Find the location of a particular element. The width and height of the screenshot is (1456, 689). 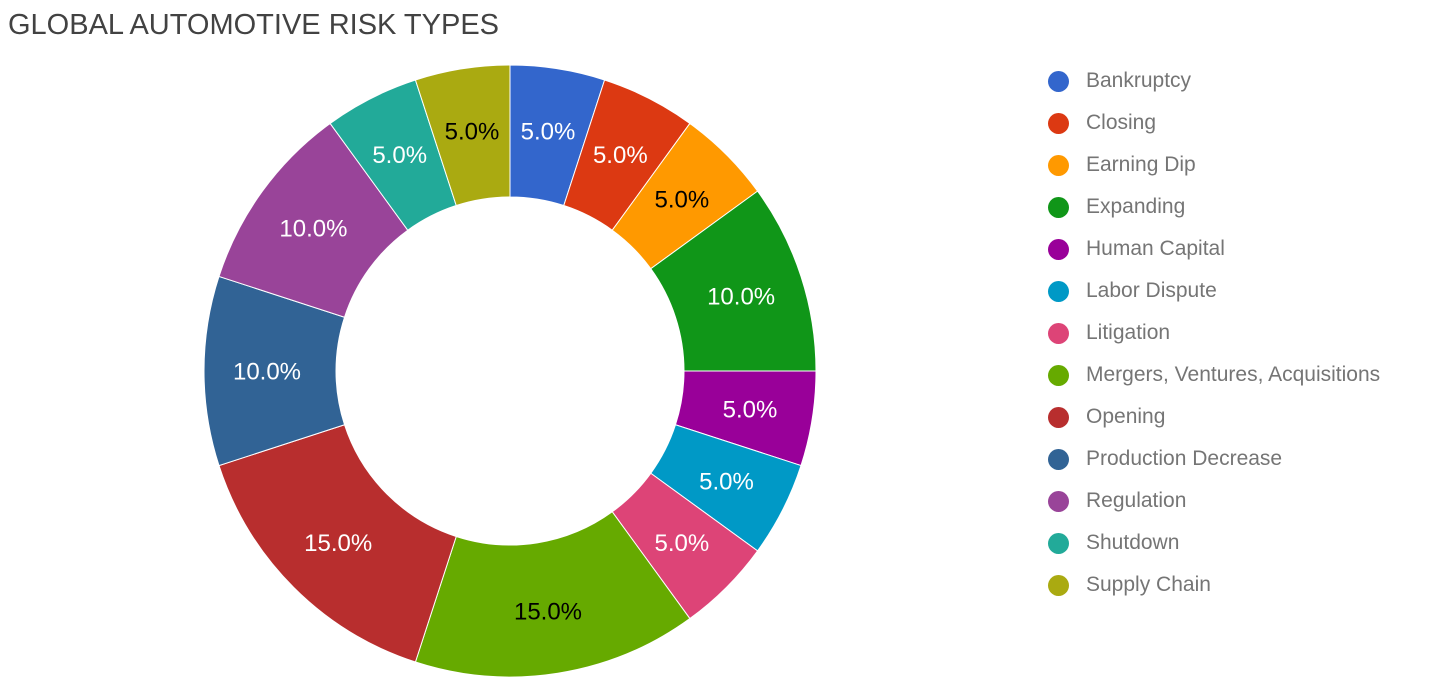

legend-item-supply-chain: Supply Chain is located at coordinates (1214, 585).